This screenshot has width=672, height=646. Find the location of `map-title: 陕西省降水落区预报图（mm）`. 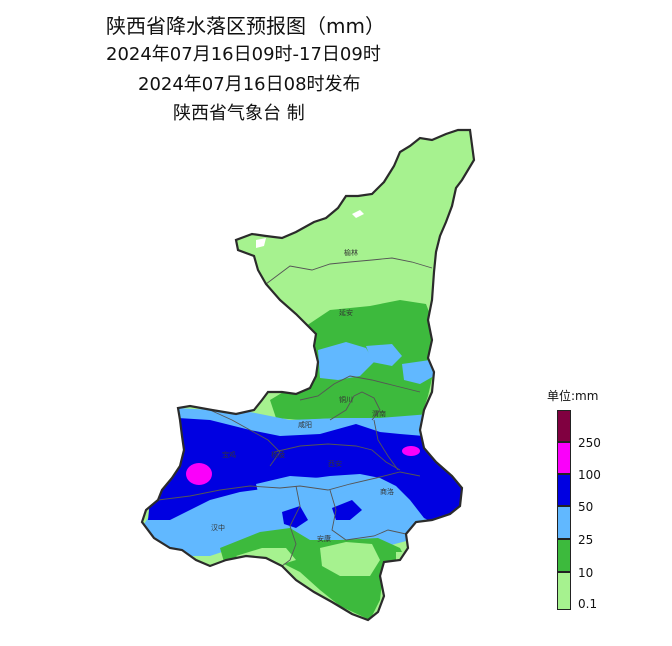

map-title: 陕西省降水落区预报图（mm） is located at coordinates (245, 26).